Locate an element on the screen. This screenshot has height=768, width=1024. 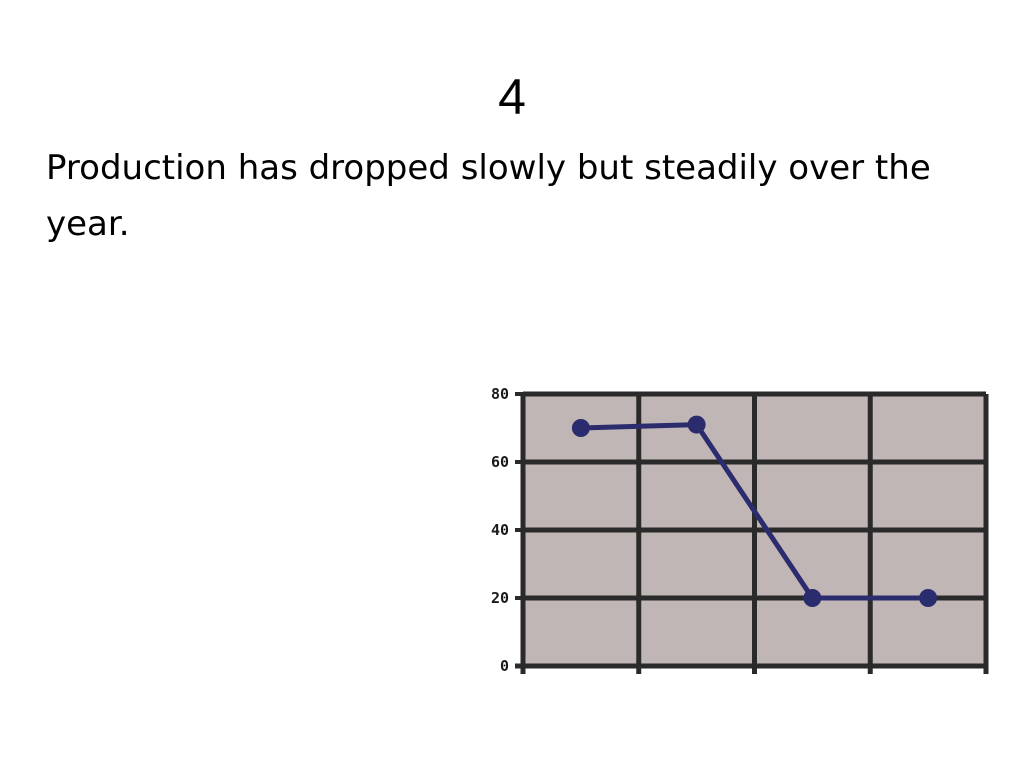
slide-title: 4 is located at coordinates (512, 97).